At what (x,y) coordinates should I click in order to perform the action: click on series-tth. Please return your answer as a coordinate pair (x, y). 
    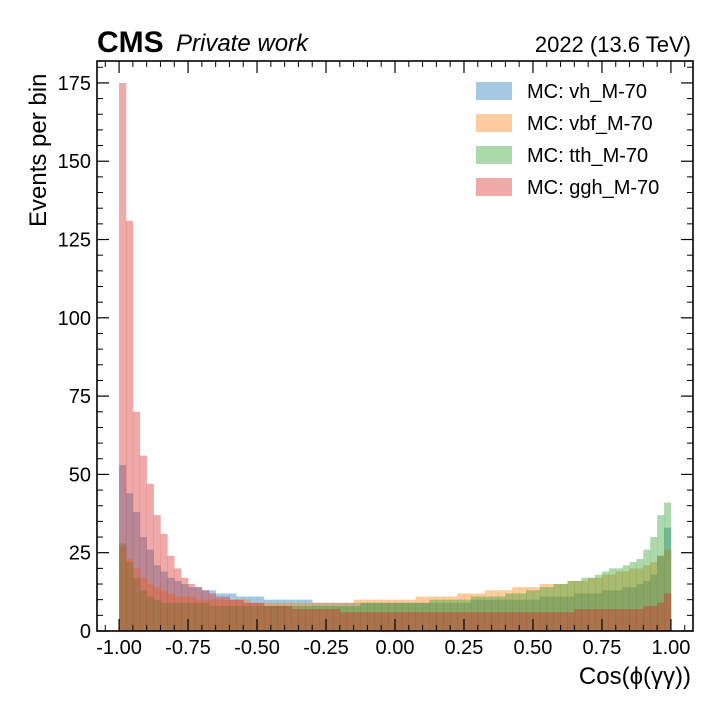
    Looking at the image, I should click on (395, 566).